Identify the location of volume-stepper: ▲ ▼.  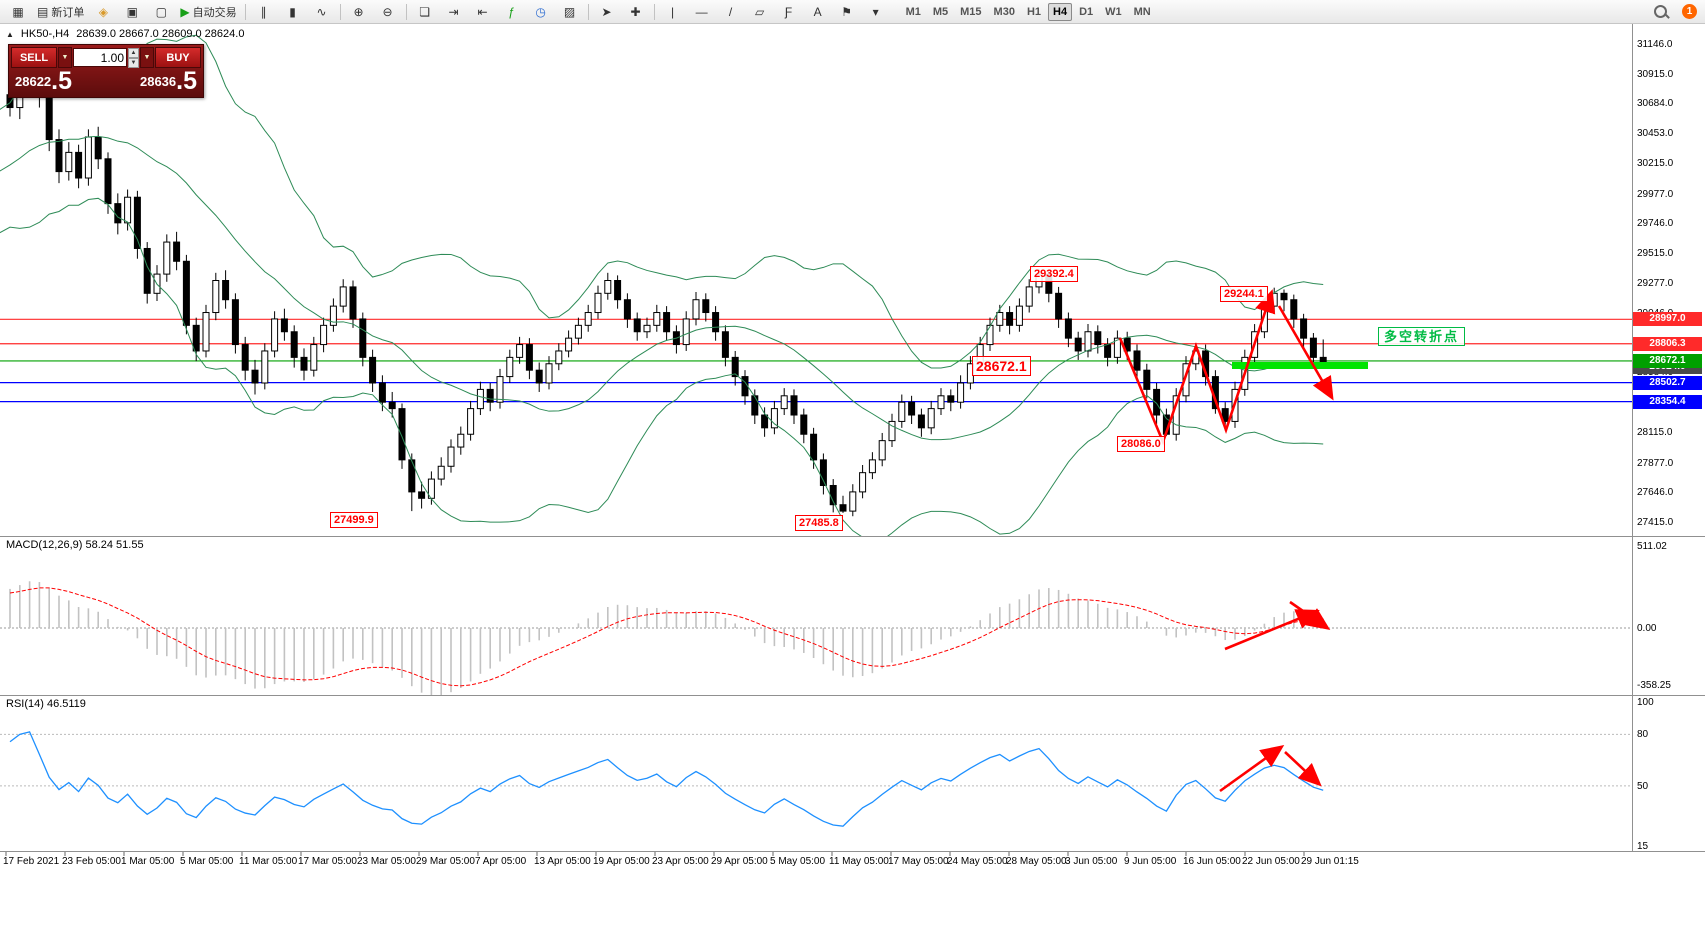
(133, 58).